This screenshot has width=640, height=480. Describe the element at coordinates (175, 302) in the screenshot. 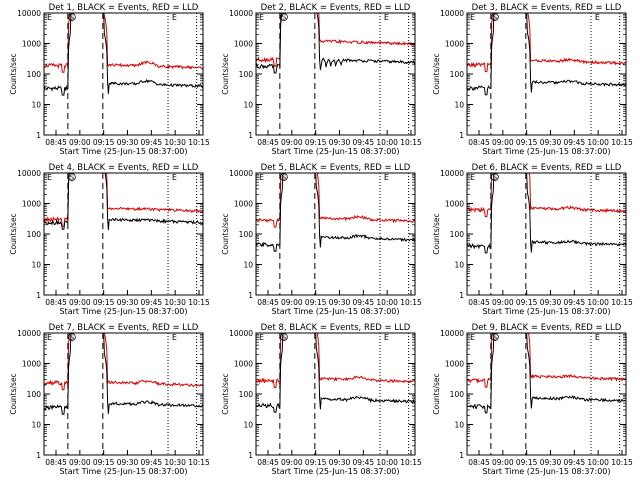

I see `x-tick-label-4-6: 10:30` at that location.